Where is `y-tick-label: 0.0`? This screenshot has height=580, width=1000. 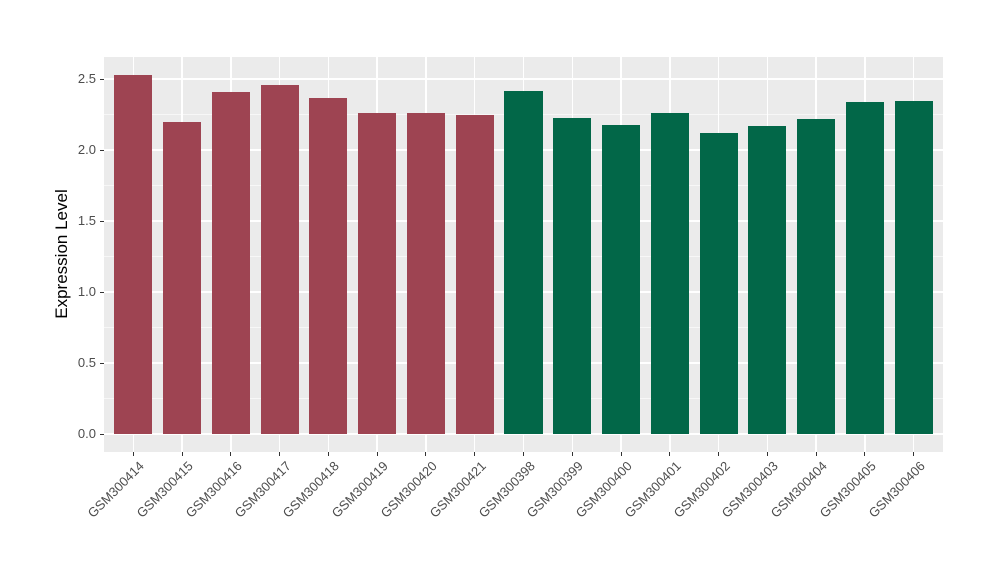 y-tick-label: 0.0 is located at coordinates (86, 434).